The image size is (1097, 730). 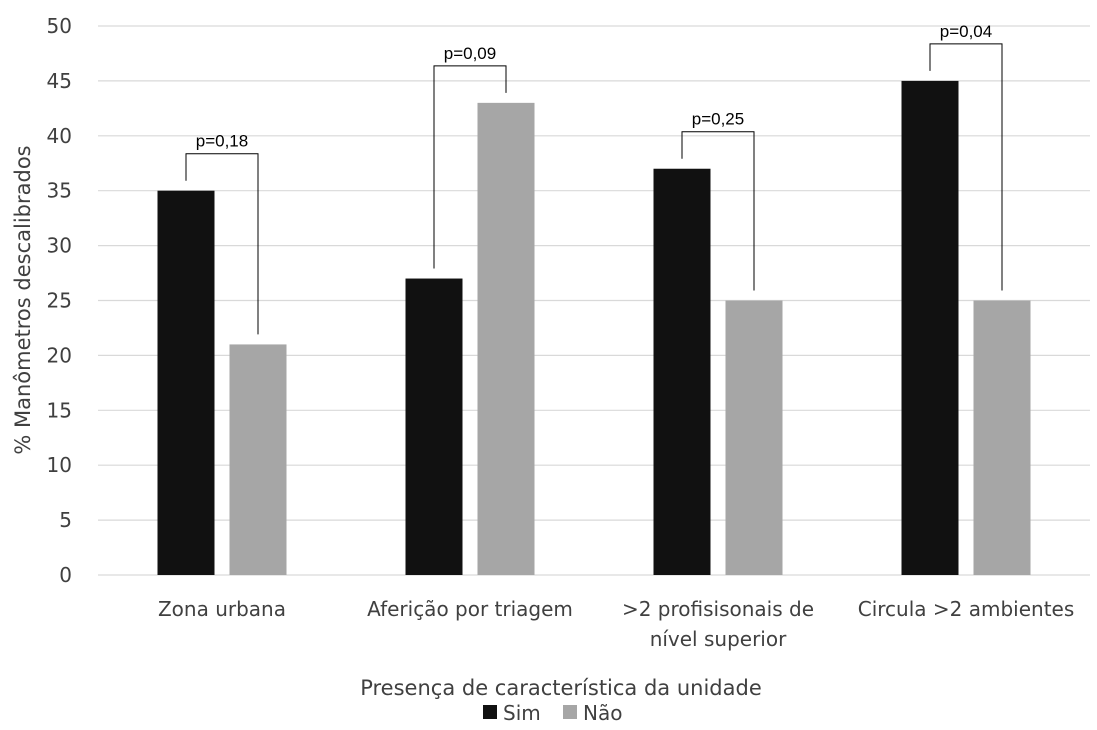 What do you see at coordinates (59, 81) in the screenshot?
I see `y-tick-label: 45` at bounding box center [59, 81].